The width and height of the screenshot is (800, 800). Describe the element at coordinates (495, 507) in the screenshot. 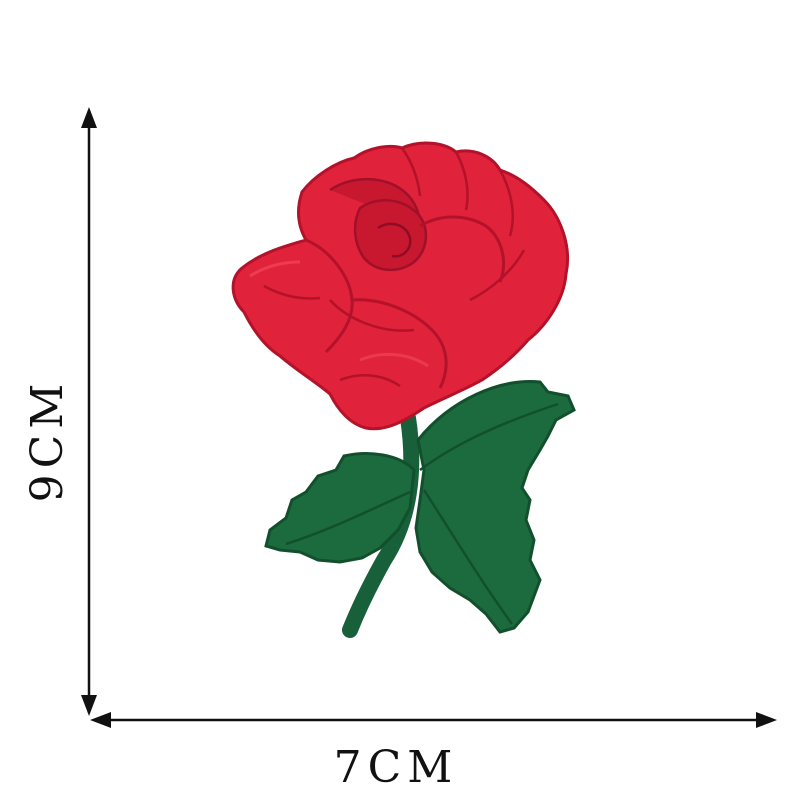

I see `right-leaf` at that location.